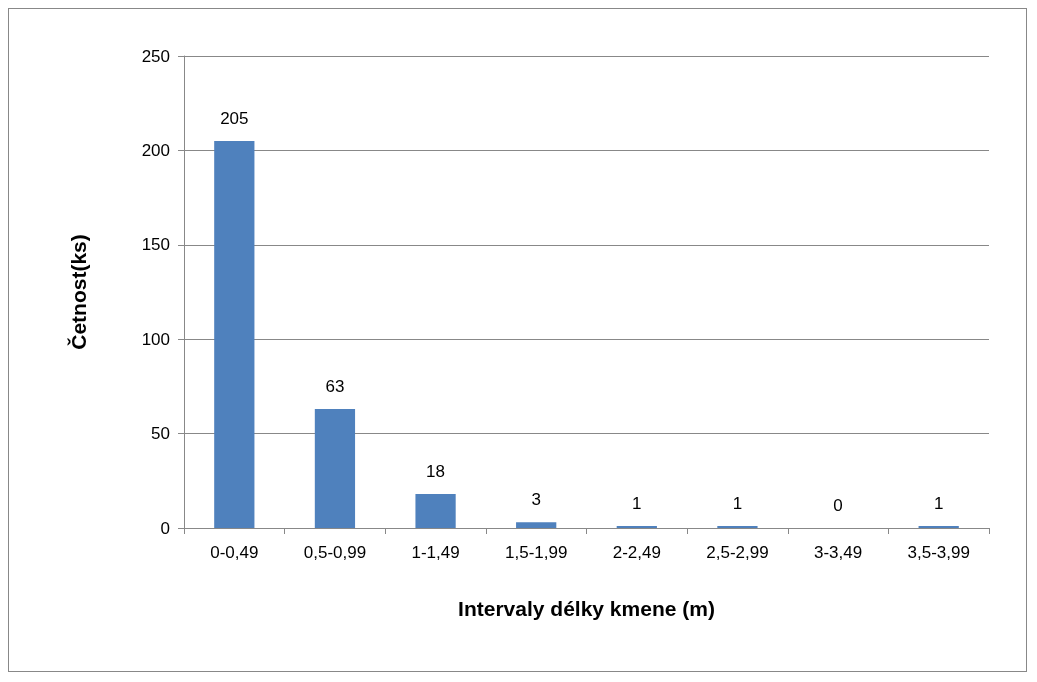 The image size is (1037, 682). I want to click on y-axis-title: Četnost(ks), so click(78, 292).